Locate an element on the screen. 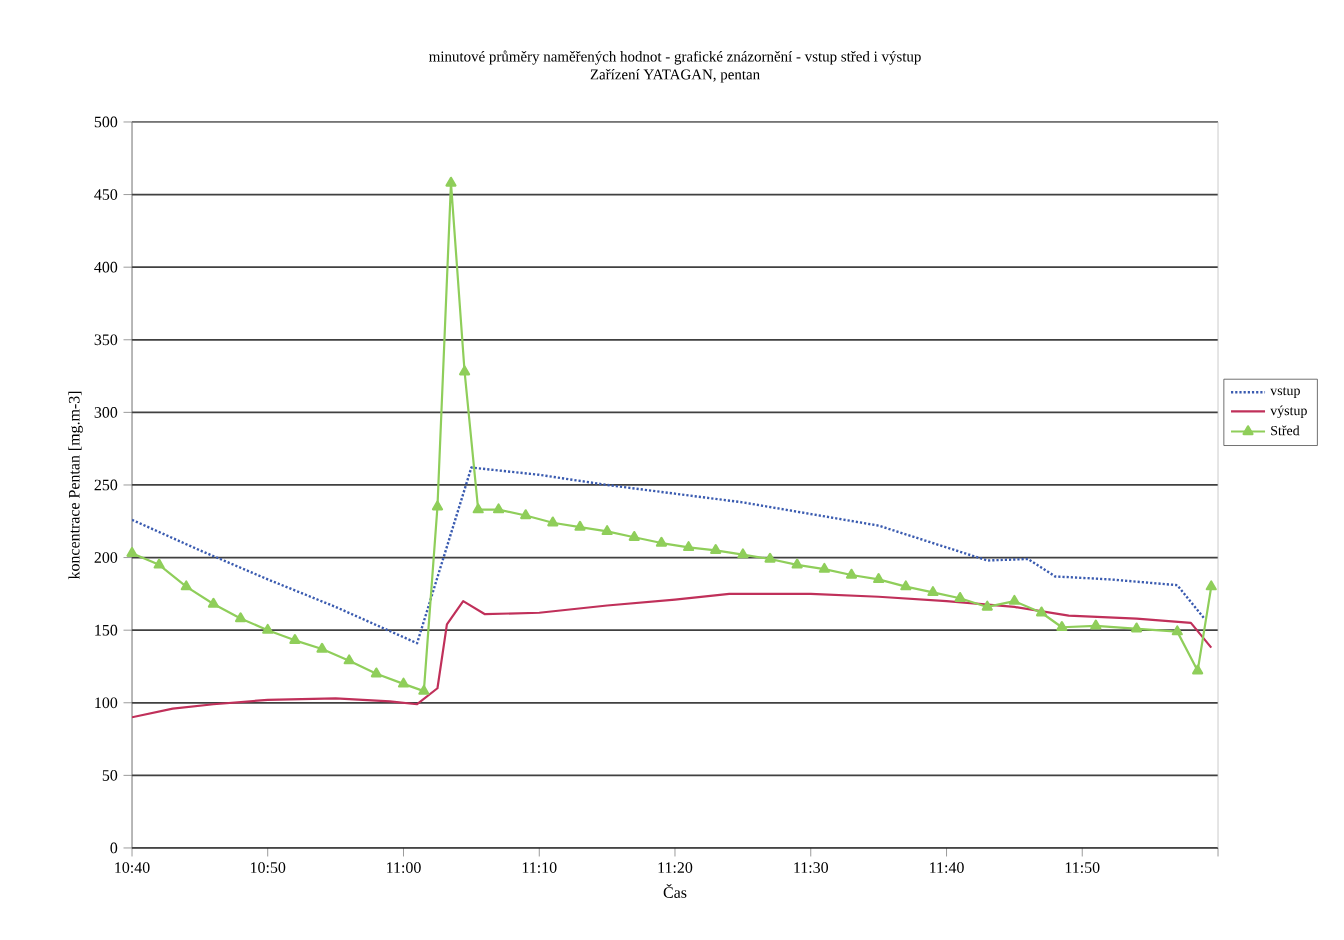 Image resolution: width=1344 pixels, height=940 pixels. line-series is located at coordinates (672, 655).